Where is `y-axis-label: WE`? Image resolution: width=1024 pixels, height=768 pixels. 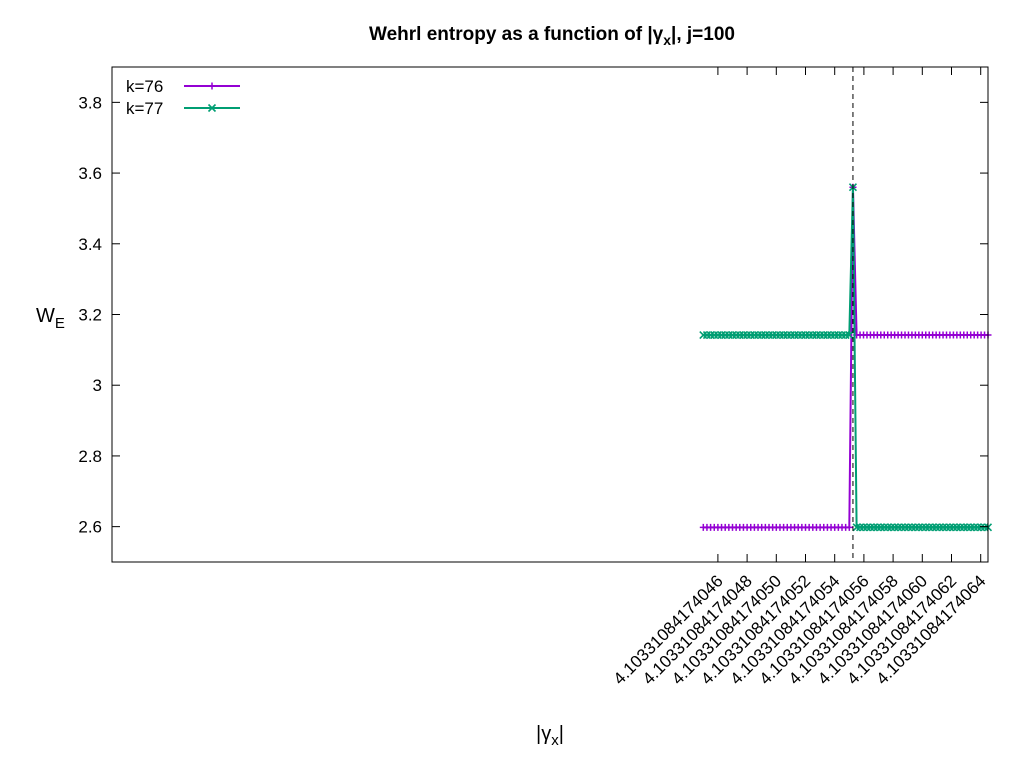 y-axis-label: WE is located at coordinates (50, 318).